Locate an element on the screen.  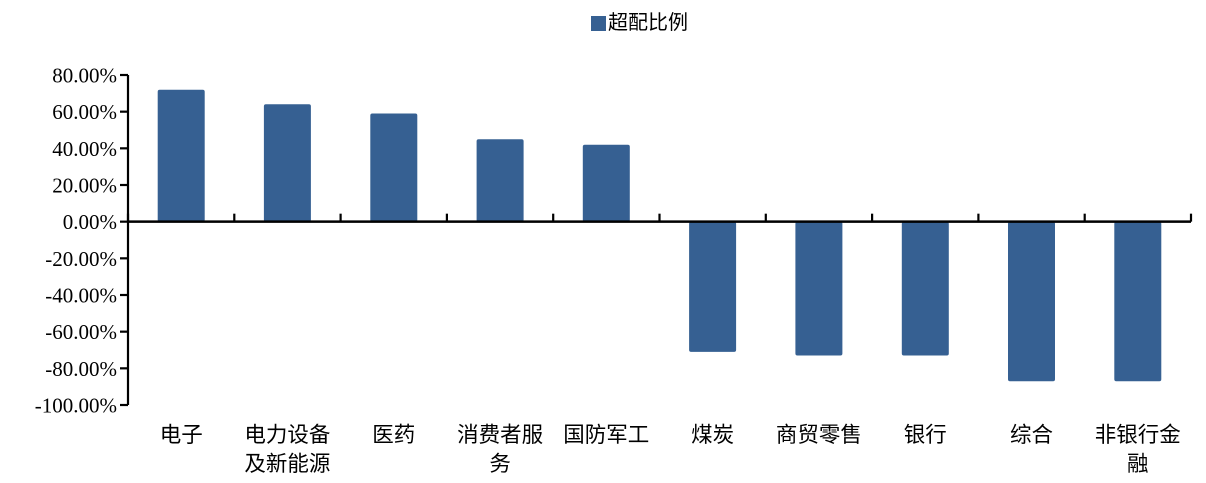
category-label-1: 电力设备及新能源 is located at coordinates (287, 449).